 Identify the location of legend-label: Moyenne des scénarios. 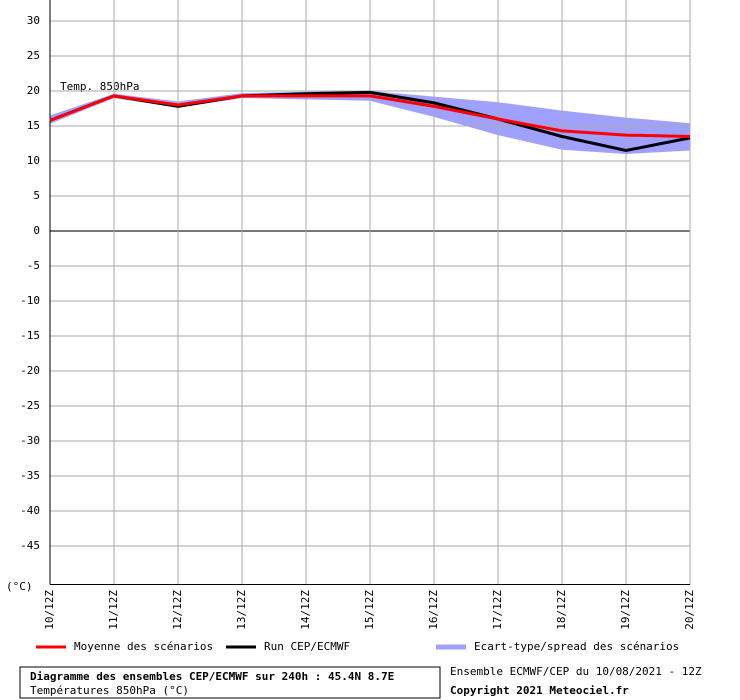
(143, 646).